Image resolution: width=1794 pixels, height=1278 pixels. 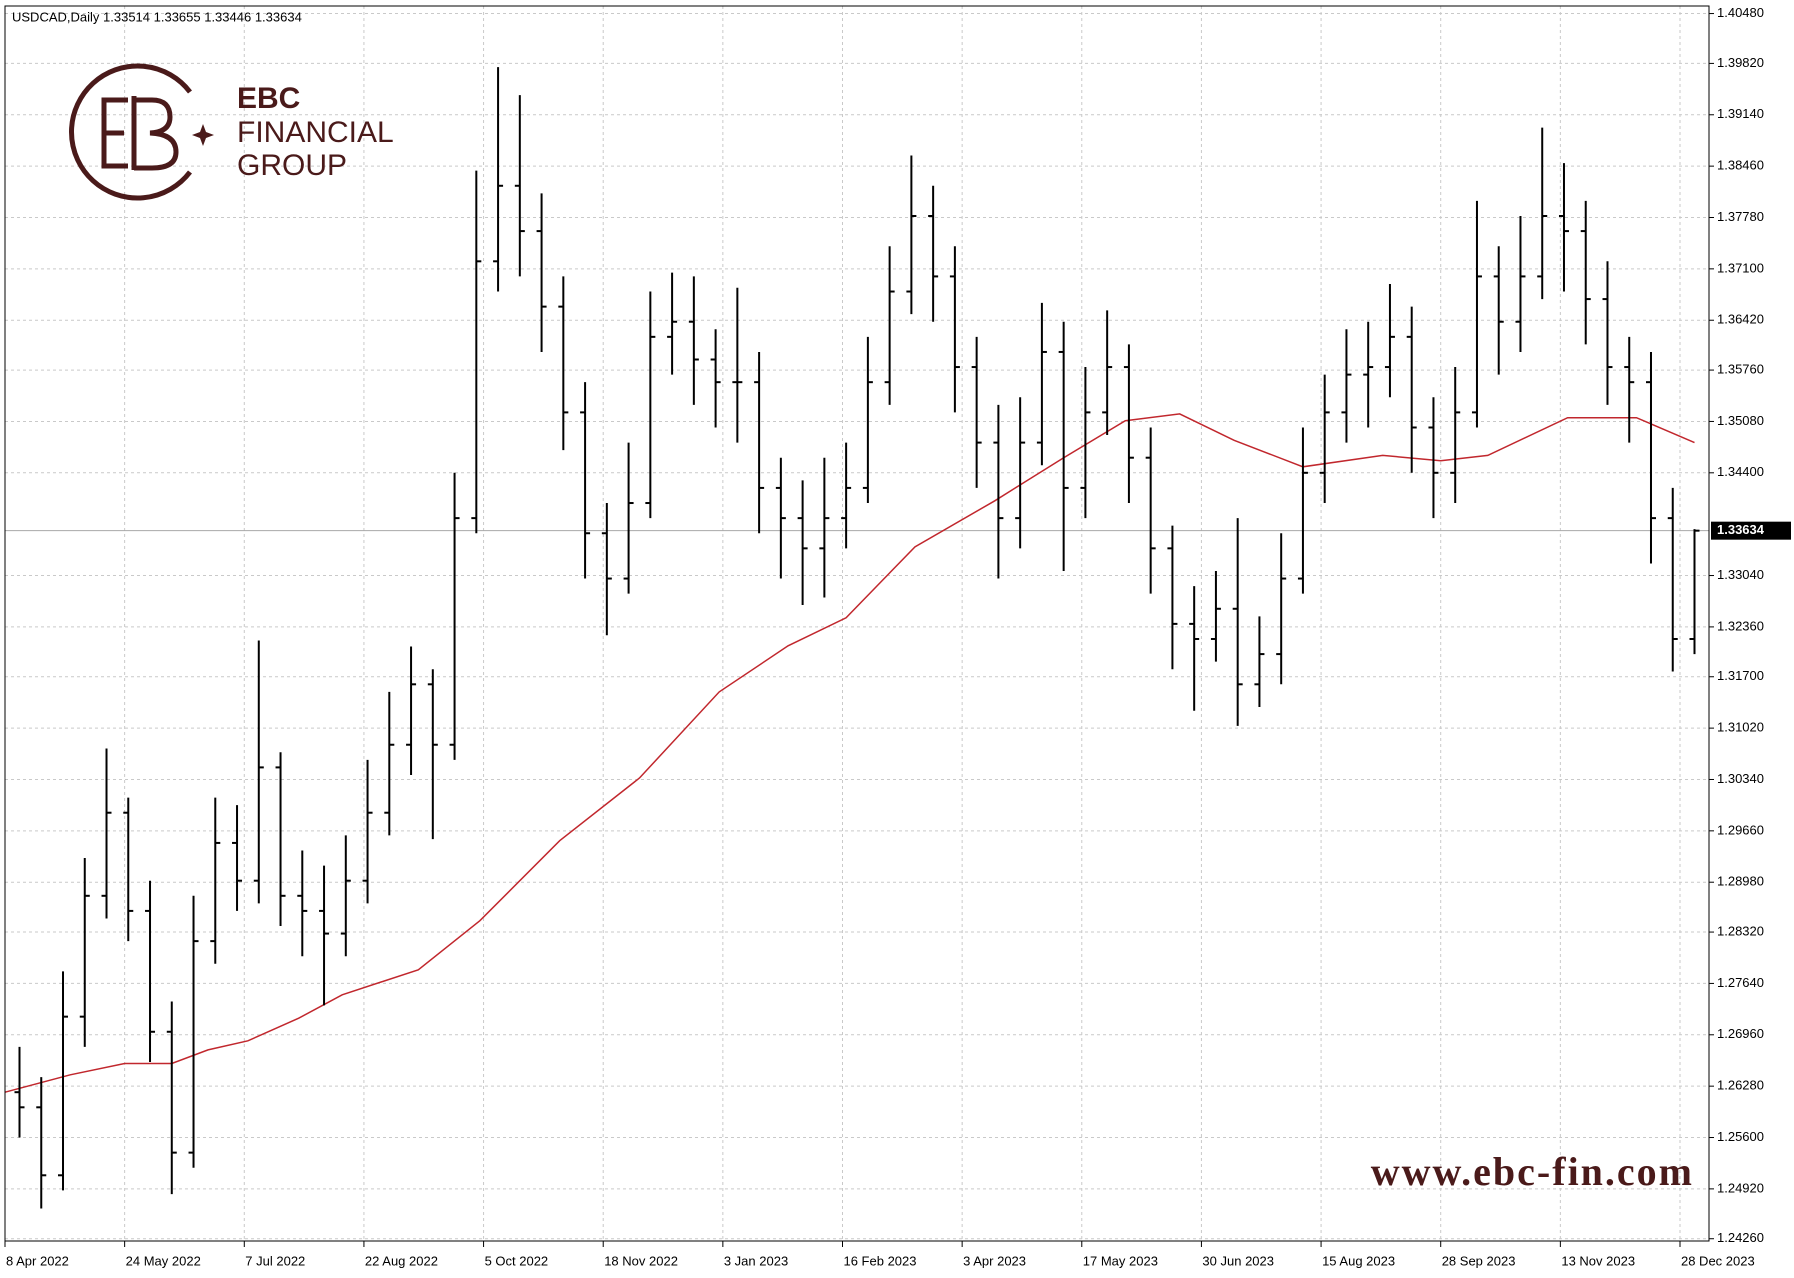 I want to click on x-tick-label: 8 Apr 2022, so click(x=37, y=1260).